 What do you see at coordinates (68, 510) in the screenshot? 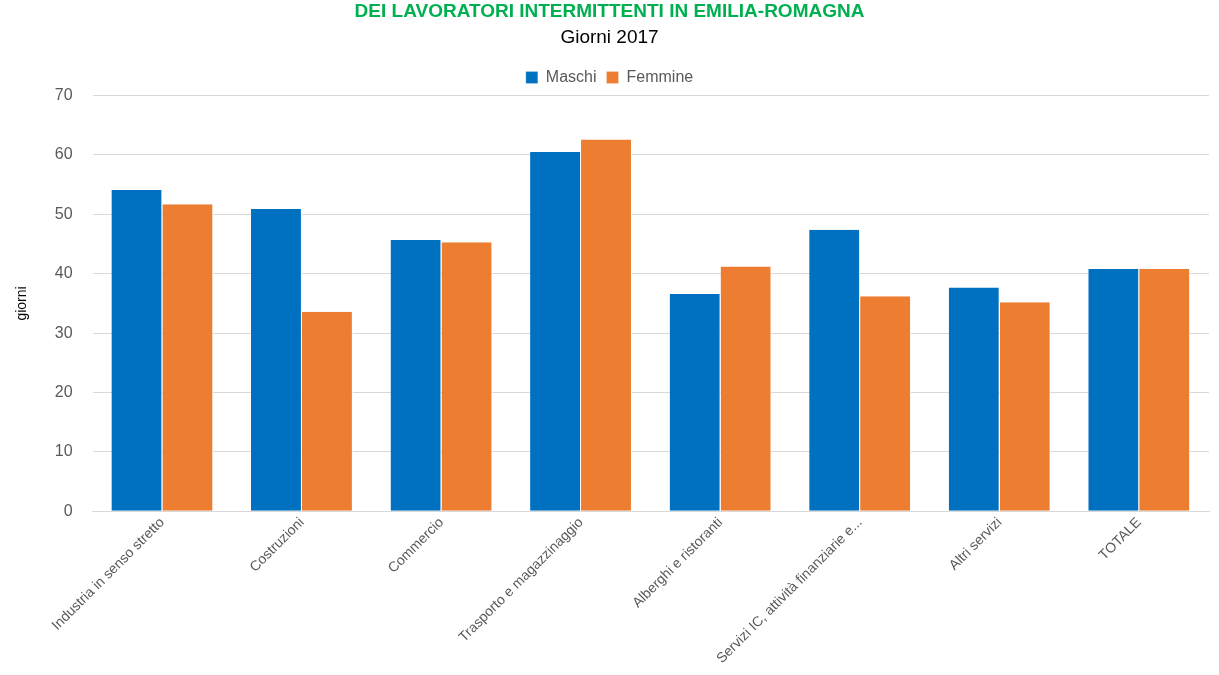
I see `y-tick-label: 0` at bounding box center [68, 510].